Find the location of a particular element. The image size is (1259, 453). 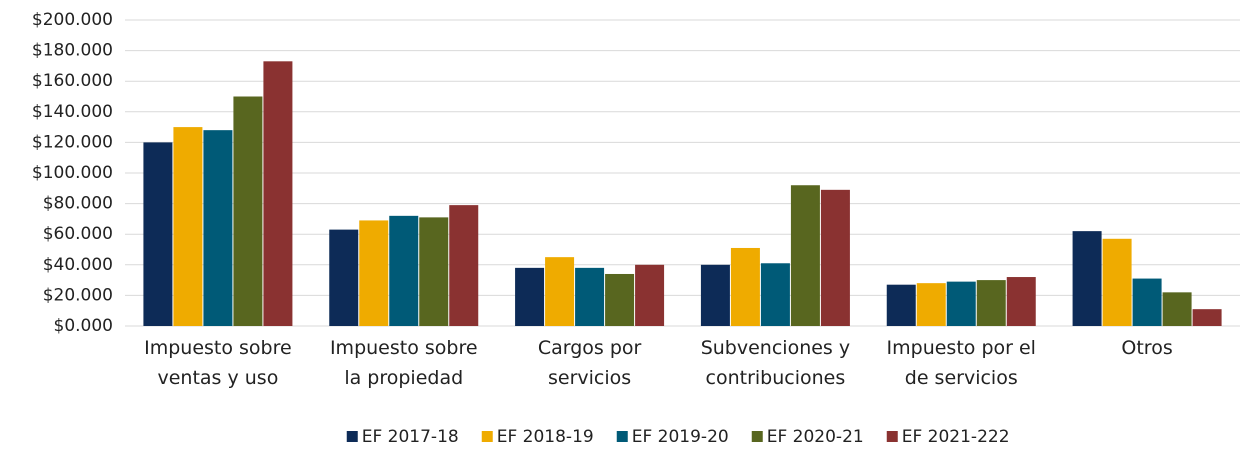

x-tick-label: Impuesto sobre la propiedad is located at coordinates (403, 363).